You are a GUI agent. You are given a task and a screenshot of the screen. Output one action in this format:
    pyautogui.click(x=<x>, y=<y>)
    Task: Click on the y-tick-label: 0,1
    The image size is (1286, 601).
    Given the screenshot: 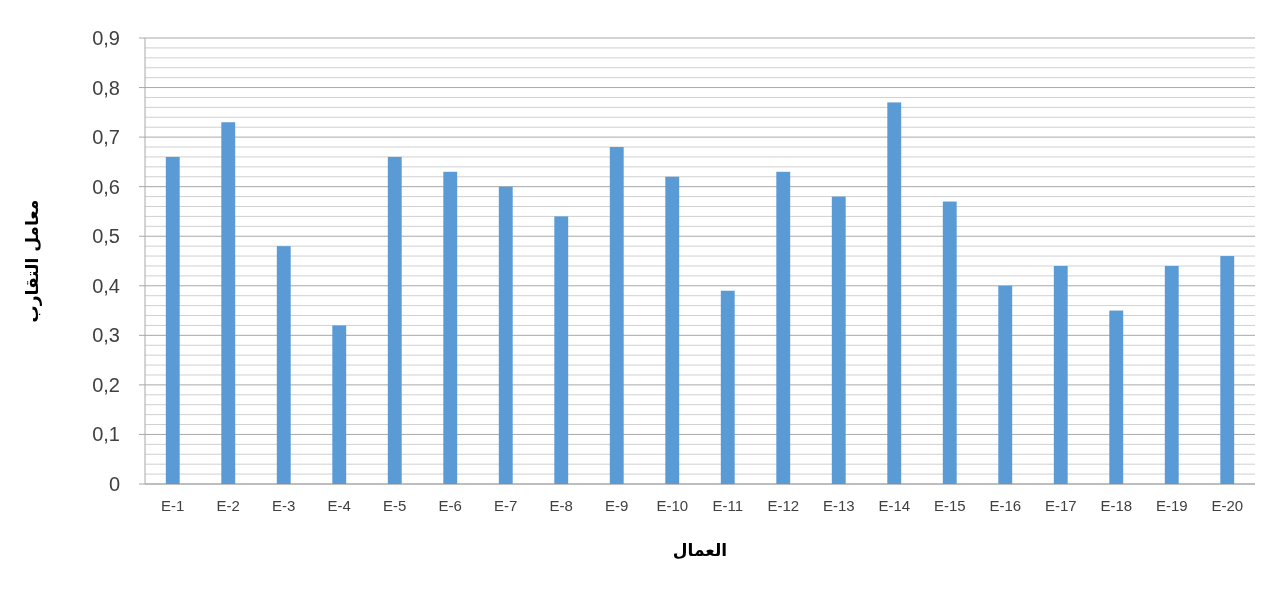 What is the action you would take?
    pyautogui.click(x=106, y=434)
    